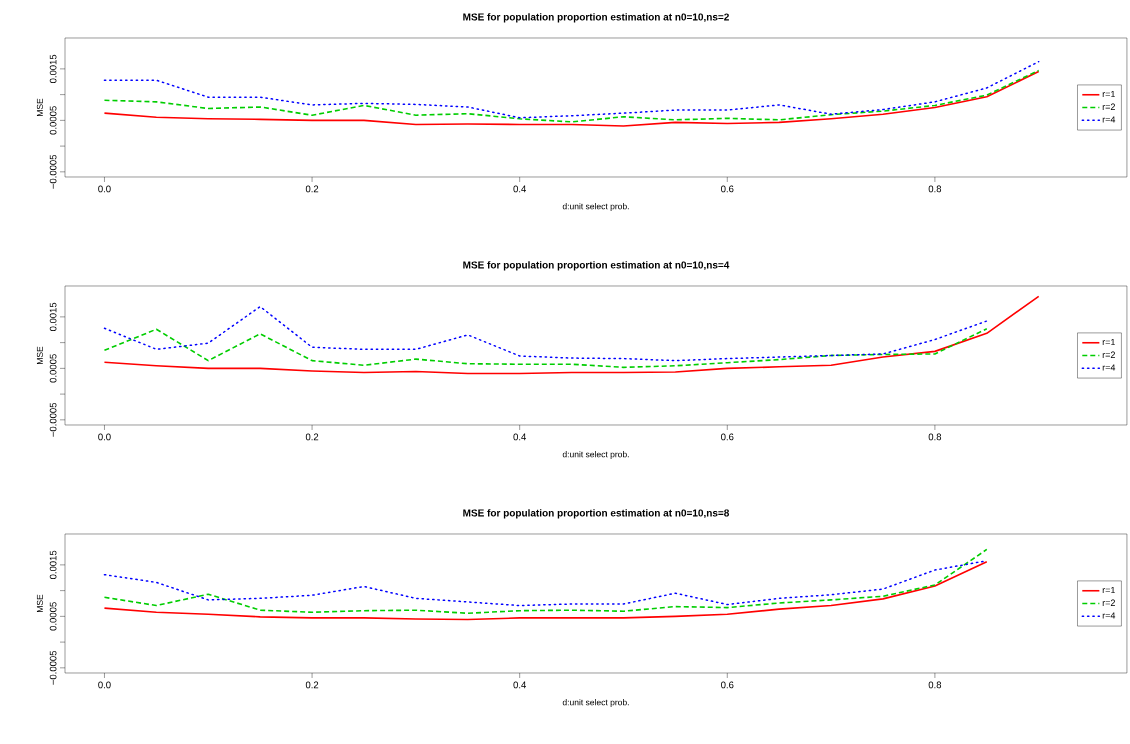 The height and width of the screenshot is (744, 1130). What do you see at coordinates (596, 514) in the screenshot?
I see `chart-title: MSE for population proportion estimation at n0=10,ns=8` at bounding box center [596, 514].